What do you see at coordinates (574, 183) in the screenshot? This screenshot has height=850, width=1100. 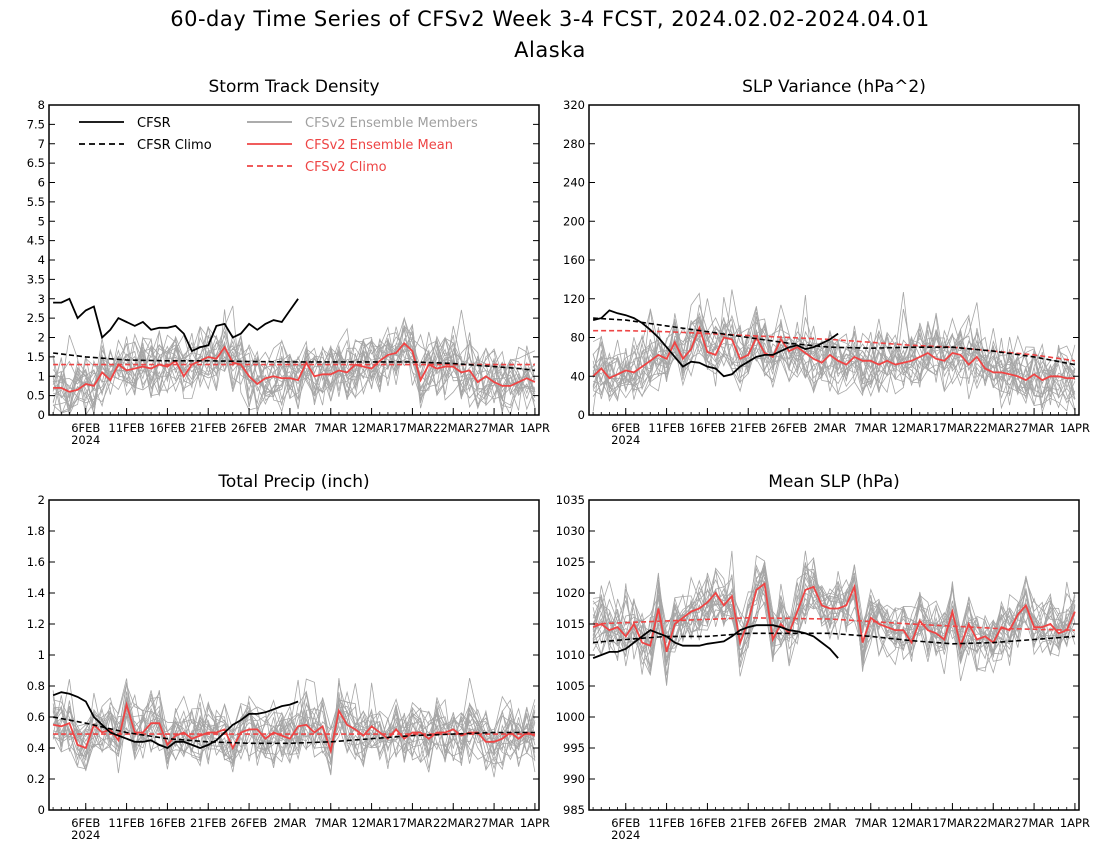 I see `y-tick-label: 240` at bounding box center [574, 183].